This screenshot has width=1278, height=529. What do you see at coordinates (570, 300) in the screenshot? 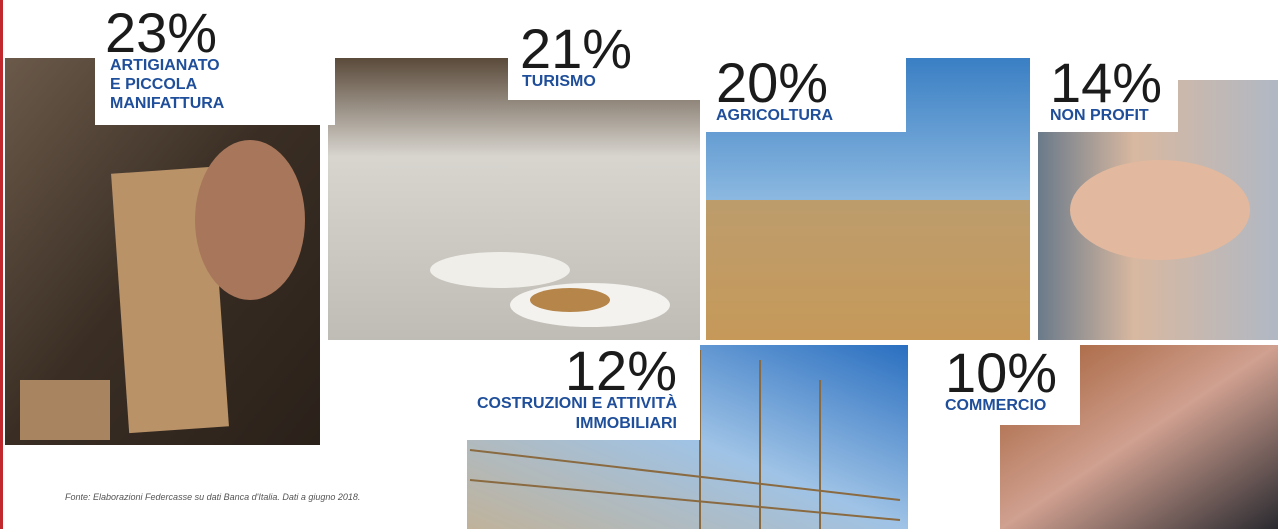
I see `food` at bounding box center [570, 300].